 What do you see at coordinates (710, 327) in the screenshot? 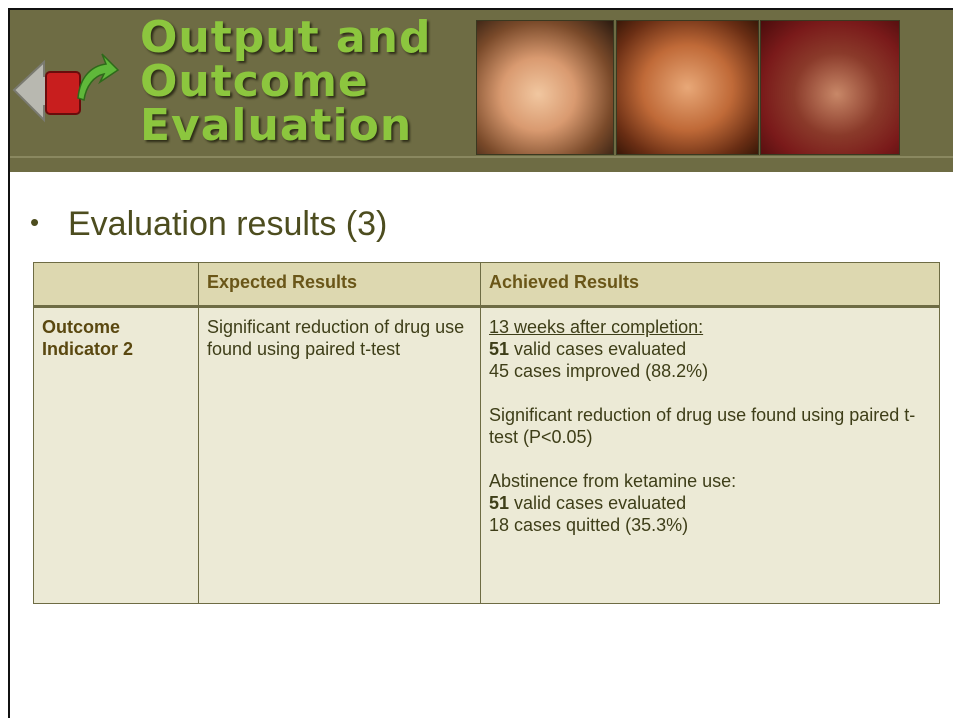
I see `line: 13 weeks after completion:` at bounding box center [710, 327].